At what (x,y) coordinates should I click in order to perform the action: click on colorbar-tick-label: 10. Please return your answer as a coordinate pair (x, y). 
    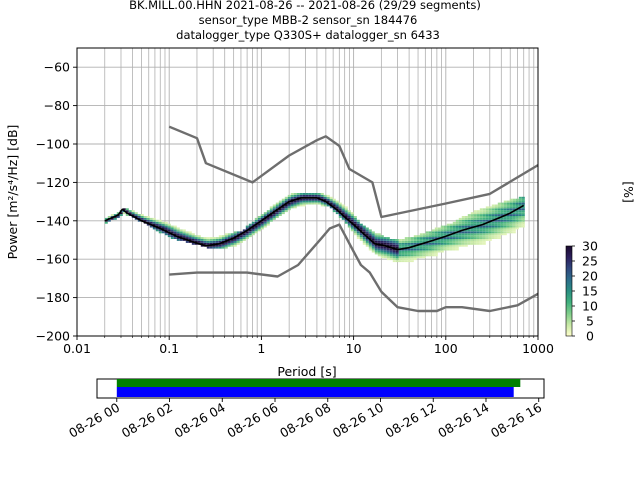
    Looking at the image, I should click on (590, 306).